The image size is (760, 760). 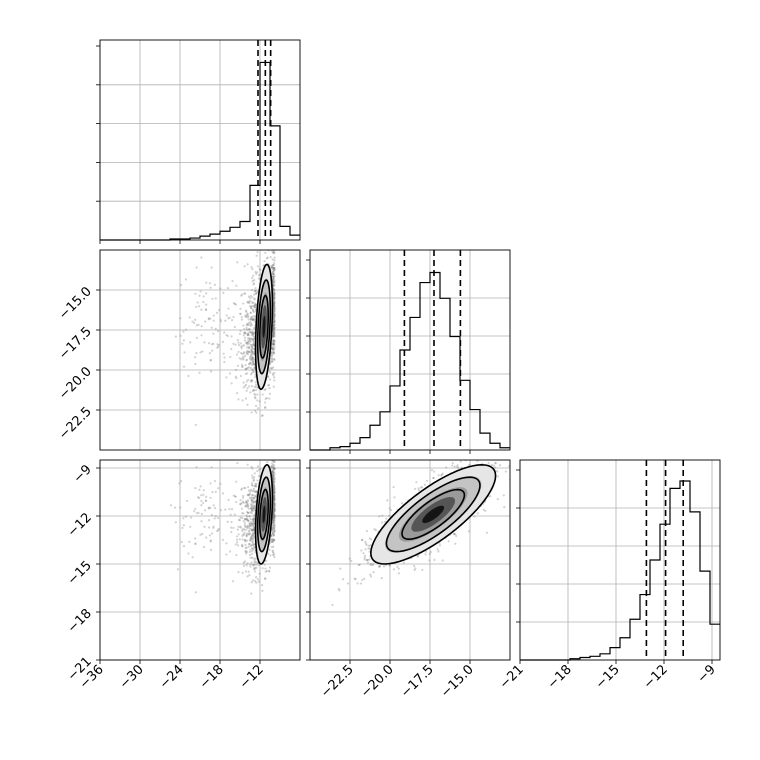 I want to click on density-cell, so click(x=264, y=514).